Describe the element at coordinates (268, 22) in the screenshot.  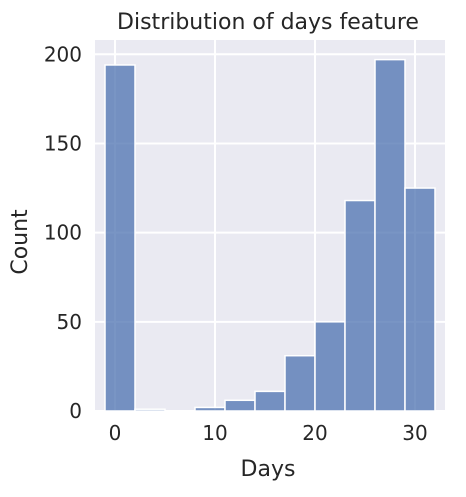
I see `chart-title: Distribution of days feature` at that location.